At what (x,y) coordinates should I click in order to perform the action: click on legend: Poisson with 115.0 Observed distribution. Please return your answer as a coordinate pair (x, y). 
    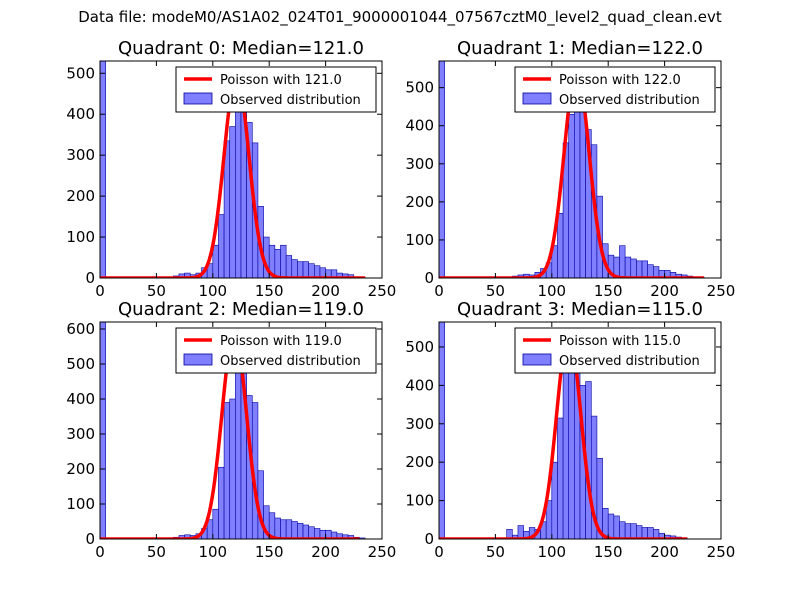
    Looking at the image, I should click on (615, 350).